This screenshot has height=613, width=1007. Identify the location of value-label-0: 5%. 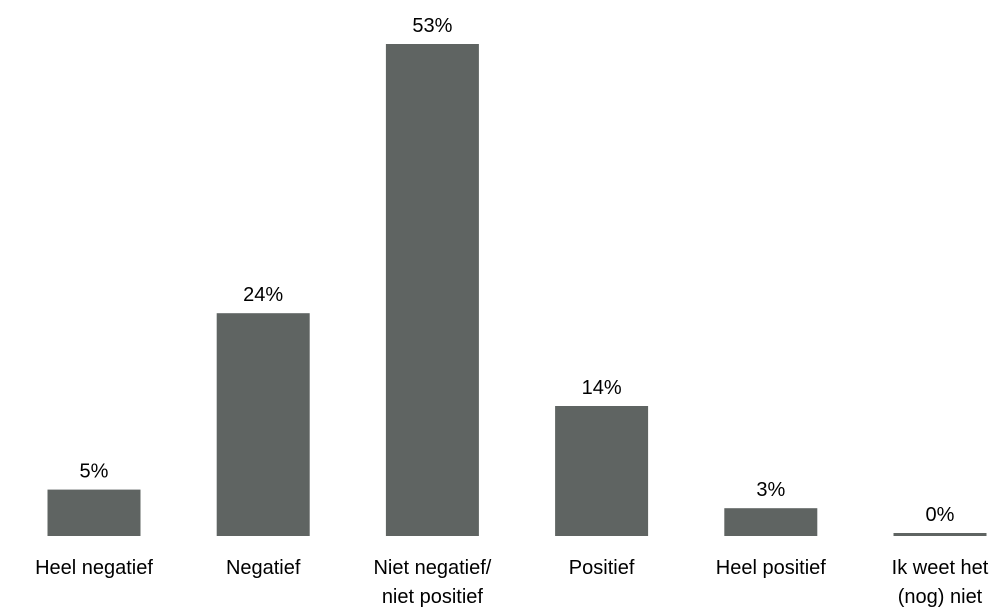
(94, 472).